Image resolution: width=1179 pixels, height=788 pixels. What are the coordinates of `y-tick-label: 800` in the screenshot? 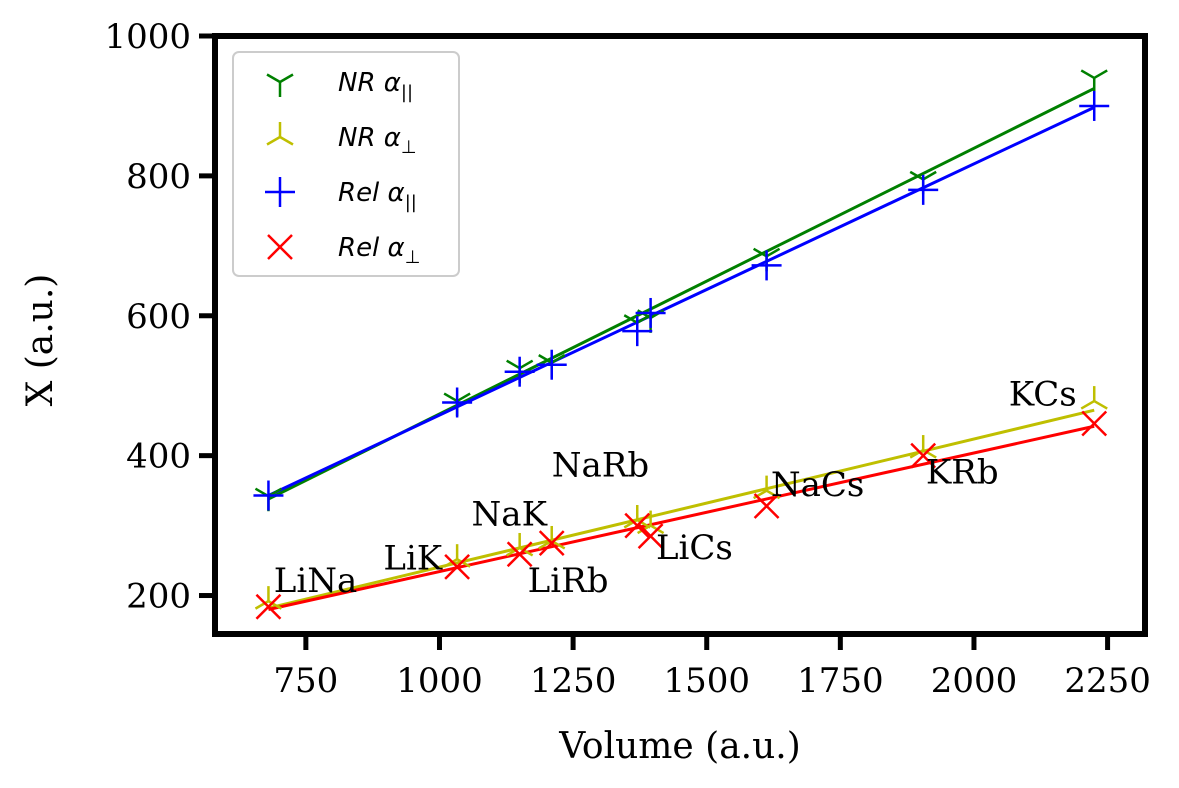 It's located at (158, 177).